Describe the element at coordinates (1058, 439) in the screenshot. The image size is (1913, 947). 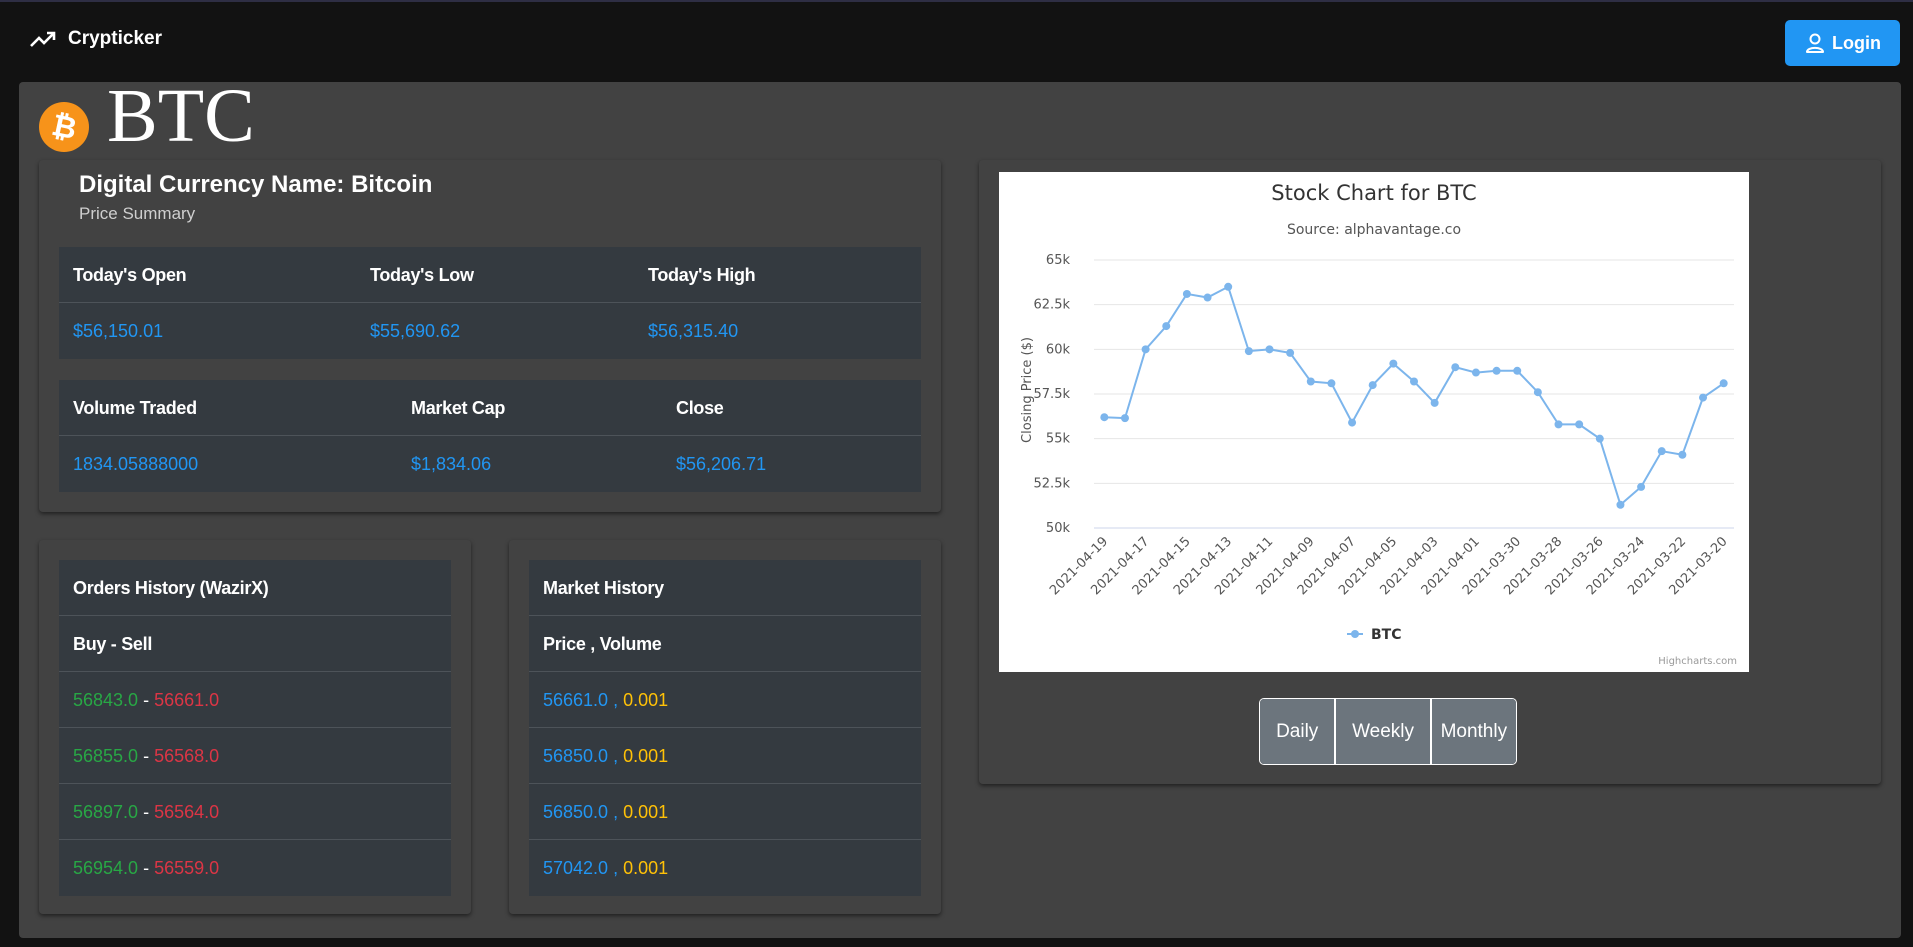
I see `y-tick-label: 55k` at that location.